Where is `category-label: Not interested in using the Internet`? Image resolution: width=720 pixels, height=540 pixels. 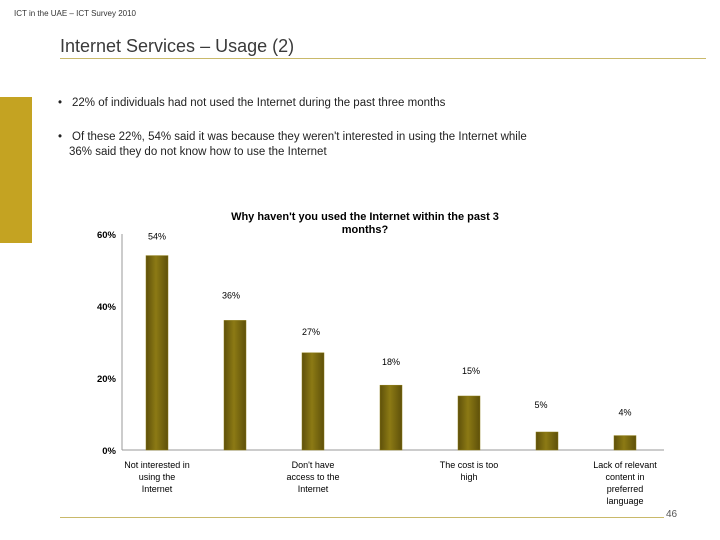
category-label: Not interested in using the Internet is located at coordinates (157, 477).